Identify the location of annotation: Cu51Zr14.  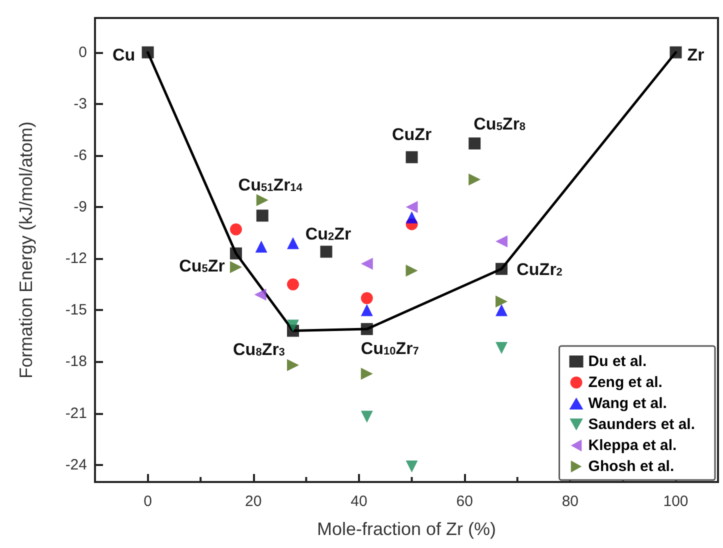
(271, 185).